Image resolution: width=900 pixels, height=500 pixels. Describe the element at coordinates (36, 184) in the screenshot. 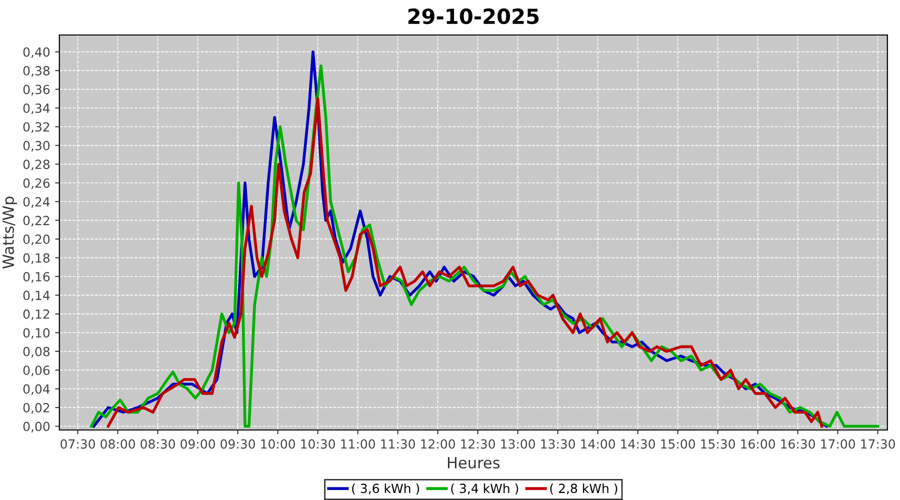

I see `y-tick-label: 0,26` at that location.